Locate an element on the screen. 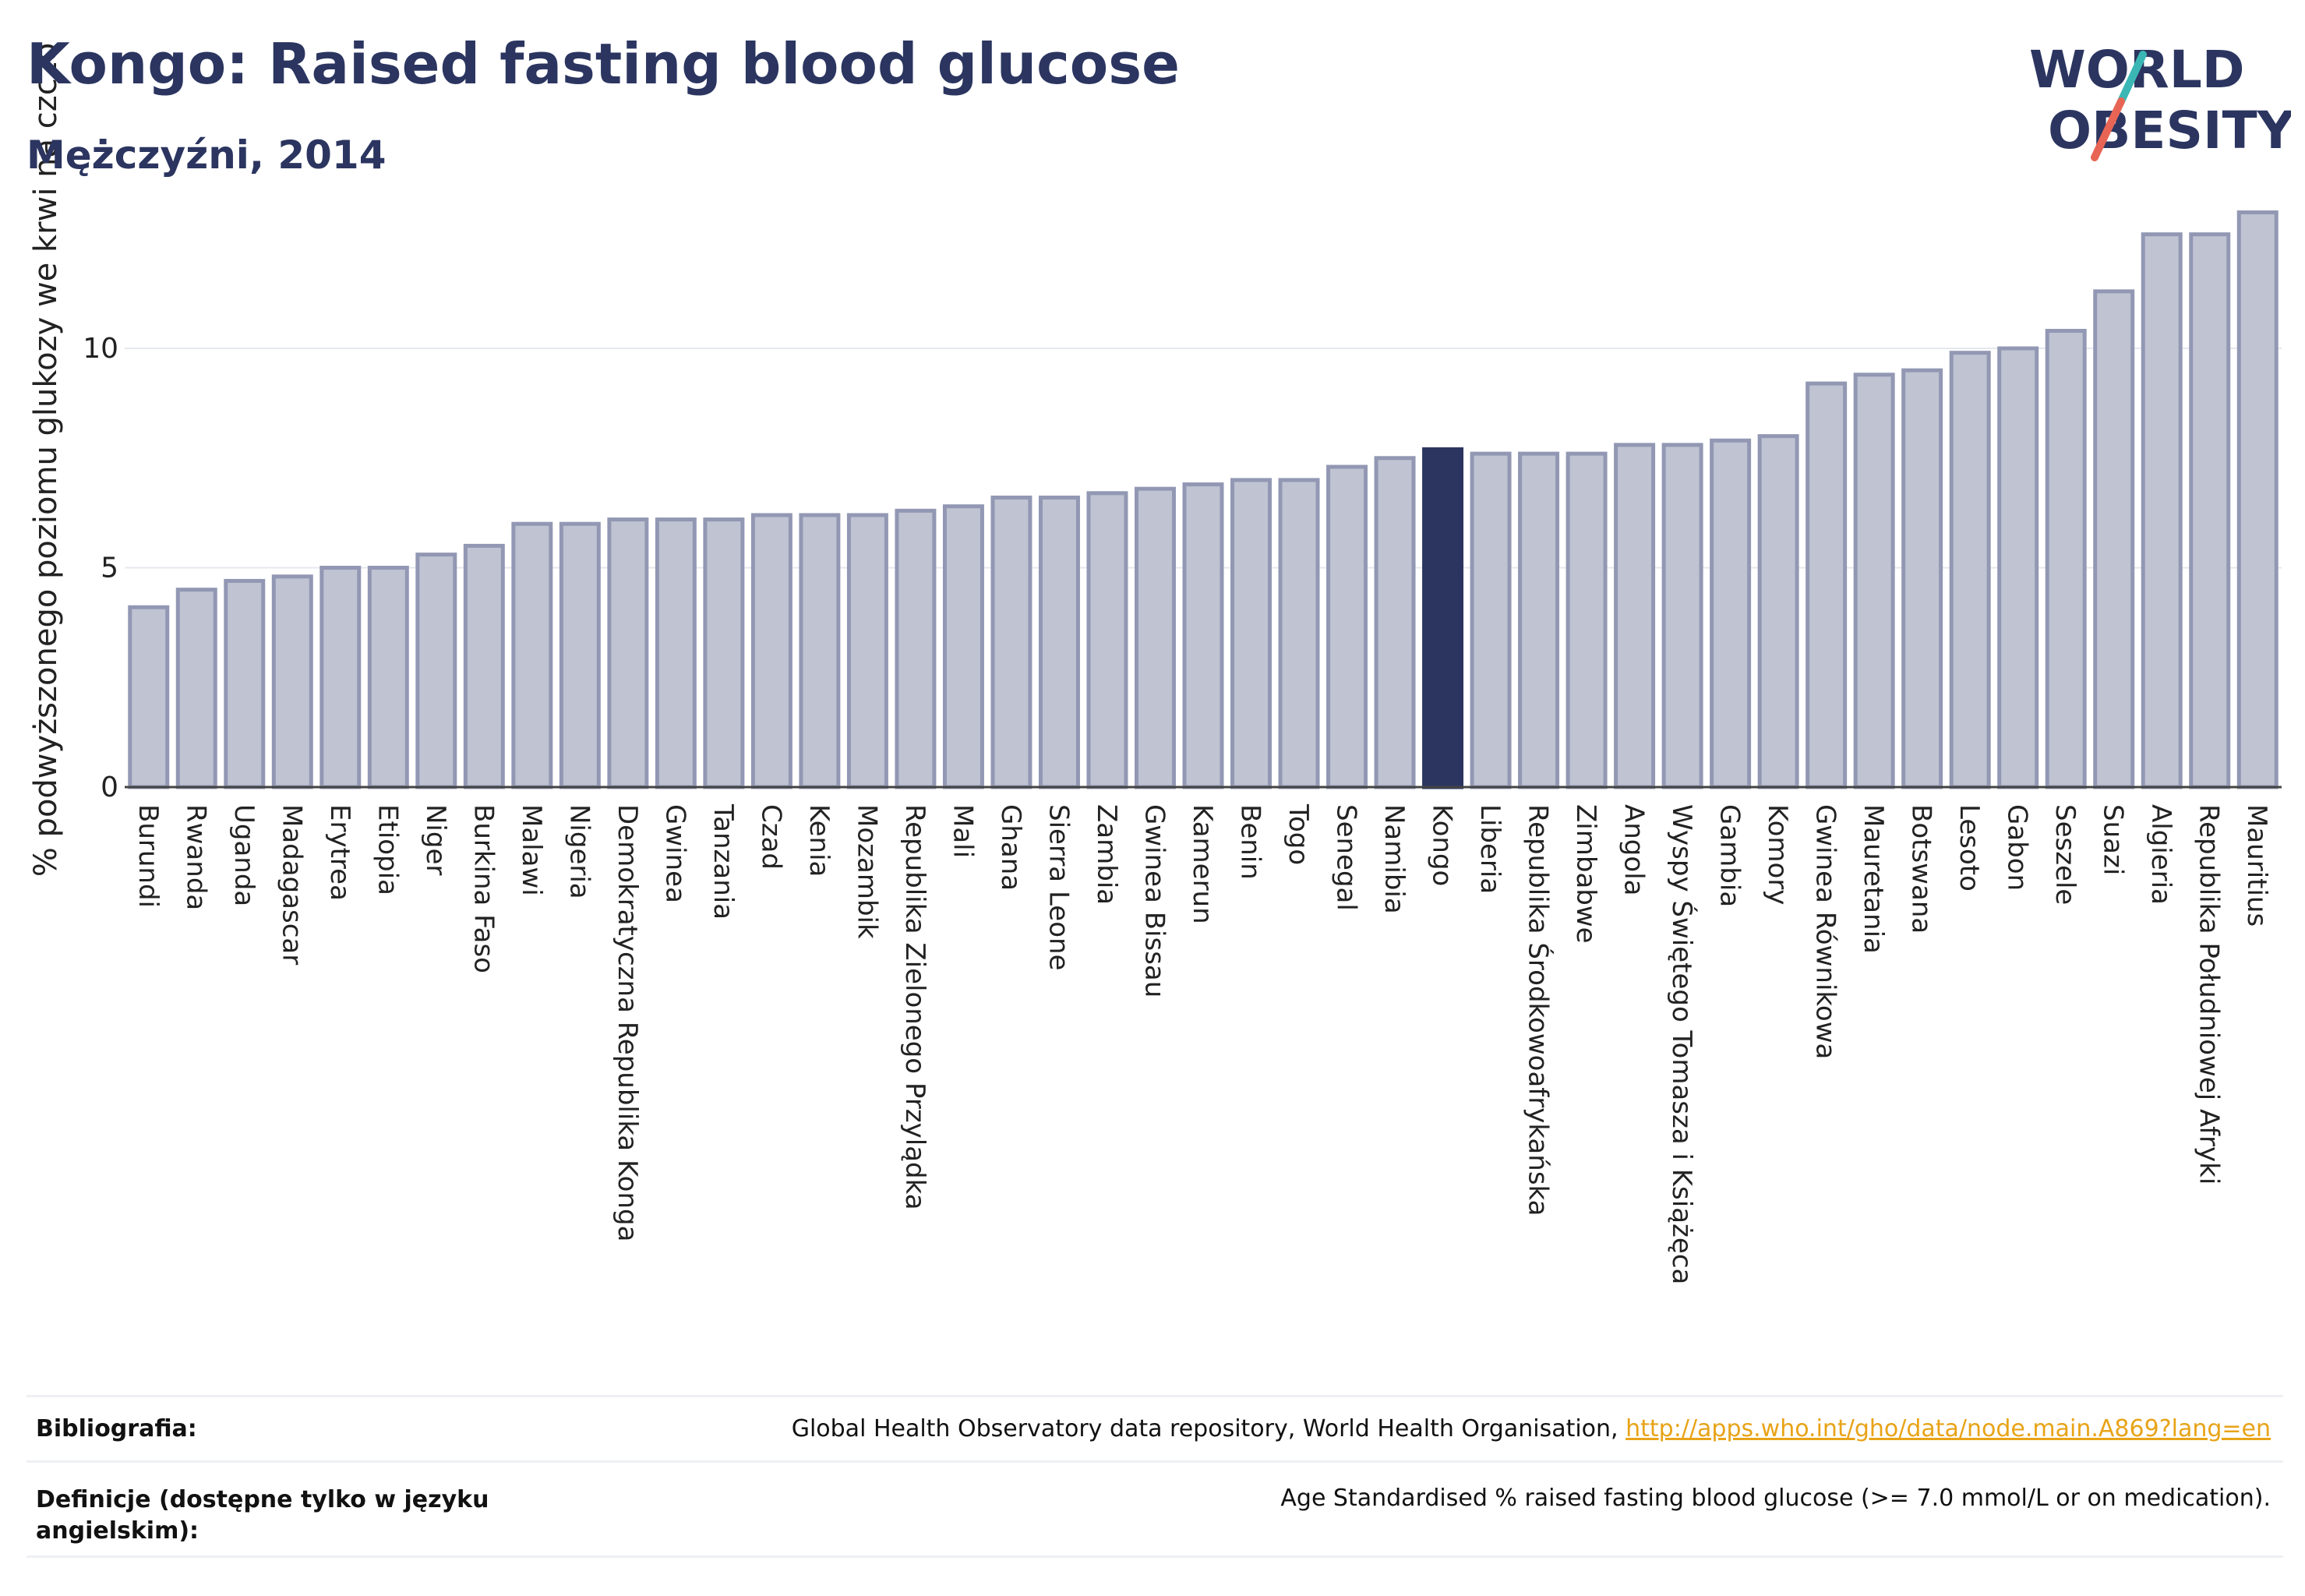 The width and height of the screenshot is (2305, 1596). x-tick-label: Zambia is located at coordinates (1106, 854).